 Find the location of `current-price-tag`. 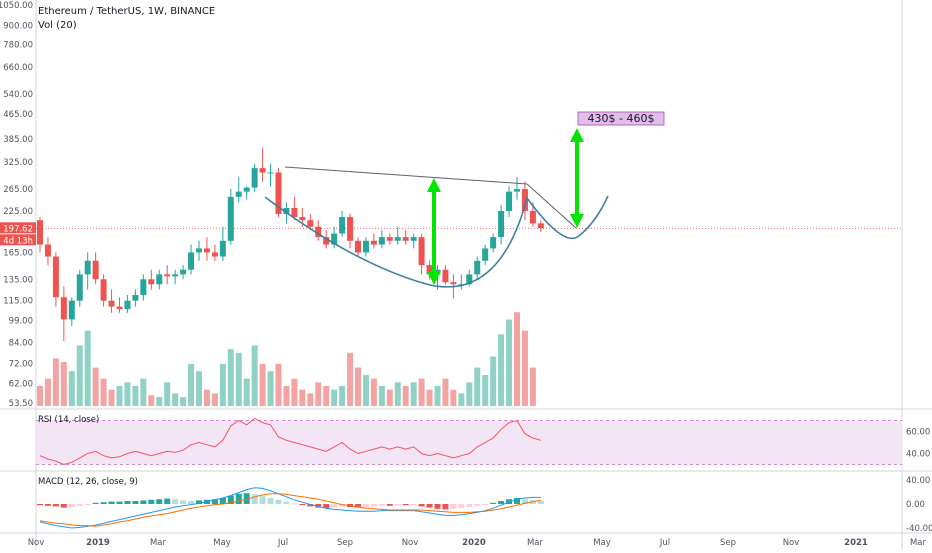

current-price-tag is located at coordinates (18, 228).